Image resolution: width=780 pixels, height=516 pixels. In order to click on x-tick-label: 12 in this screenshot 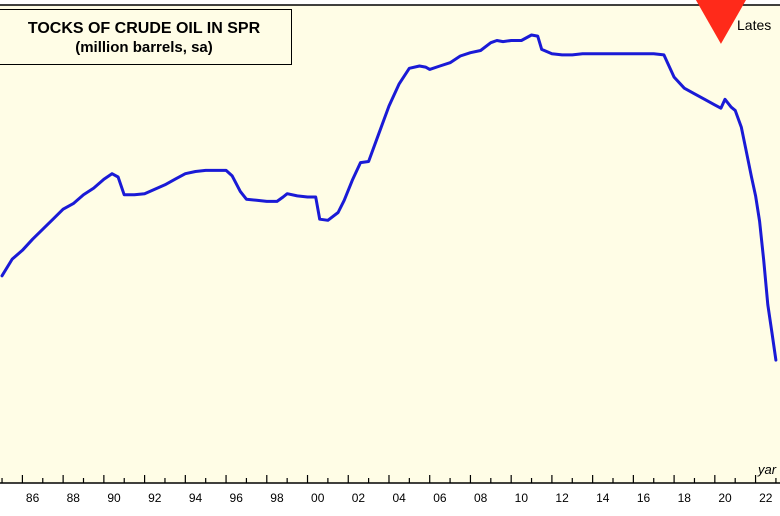, I will do `click(562, 498)`.